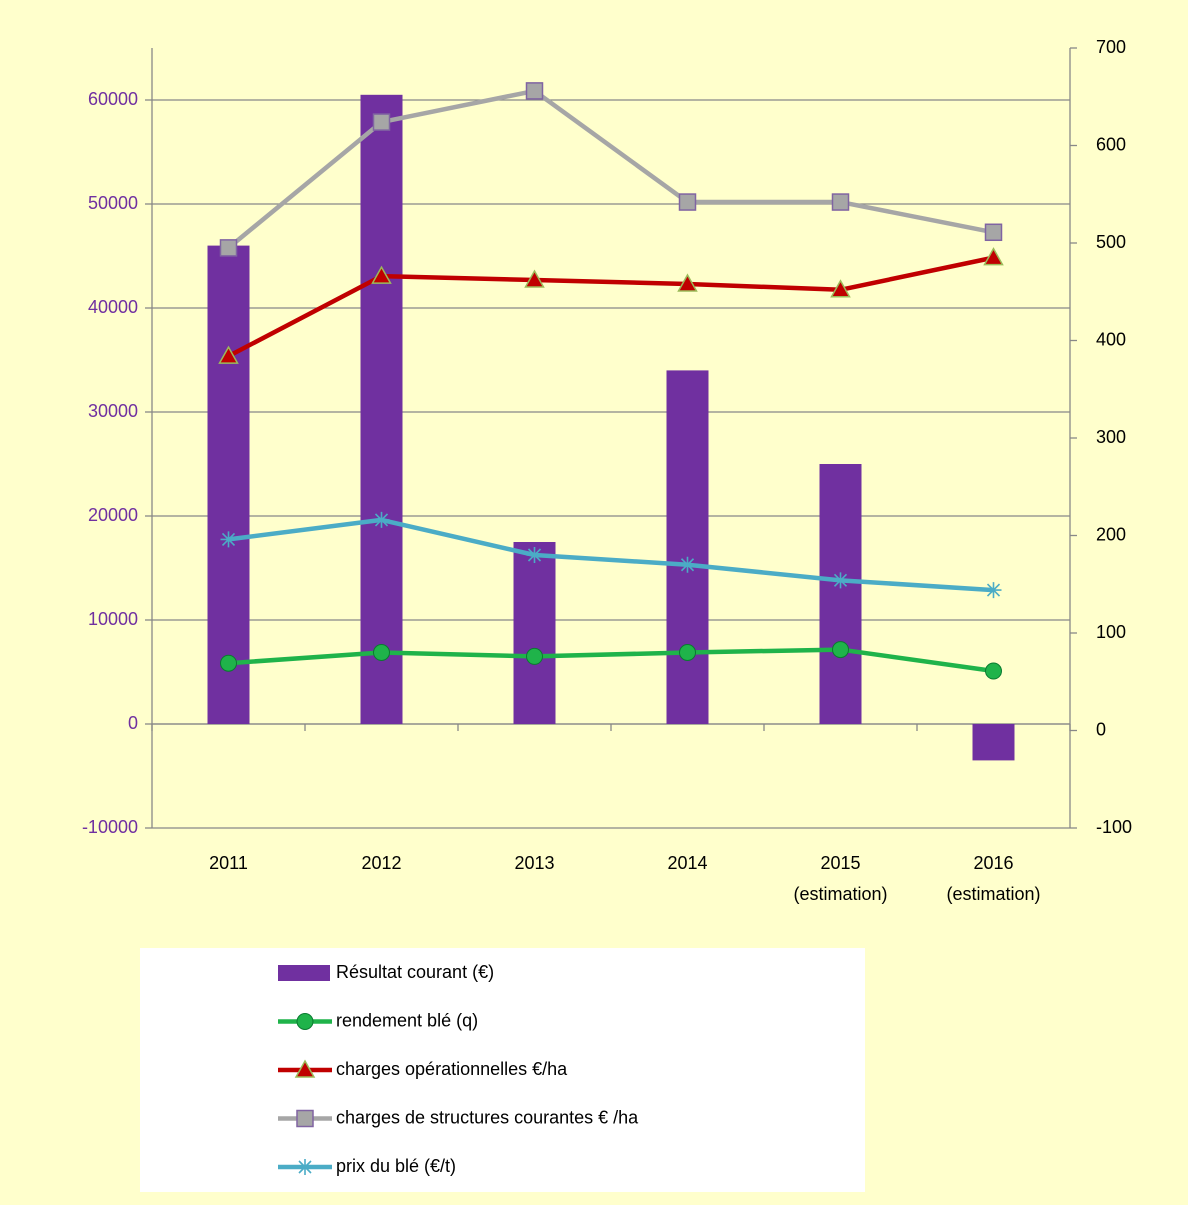  Describe the element at coordinates (415, 972) in the screenshot. I see `legend-label: Résultat courant (€)` at that location.